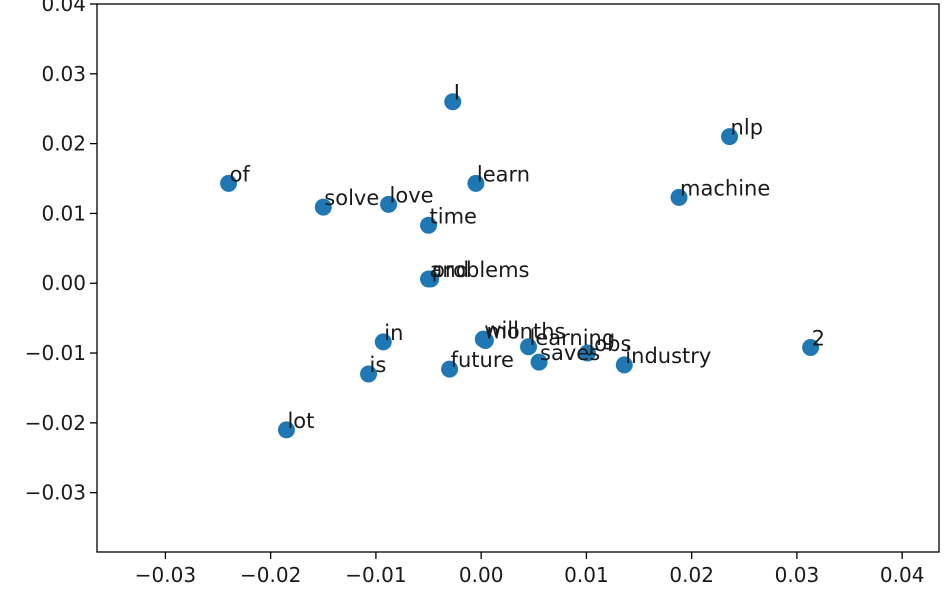 This screenshot has width=945, height=592. I want to click on y-tick-label: 0.00, so click(63, 283).